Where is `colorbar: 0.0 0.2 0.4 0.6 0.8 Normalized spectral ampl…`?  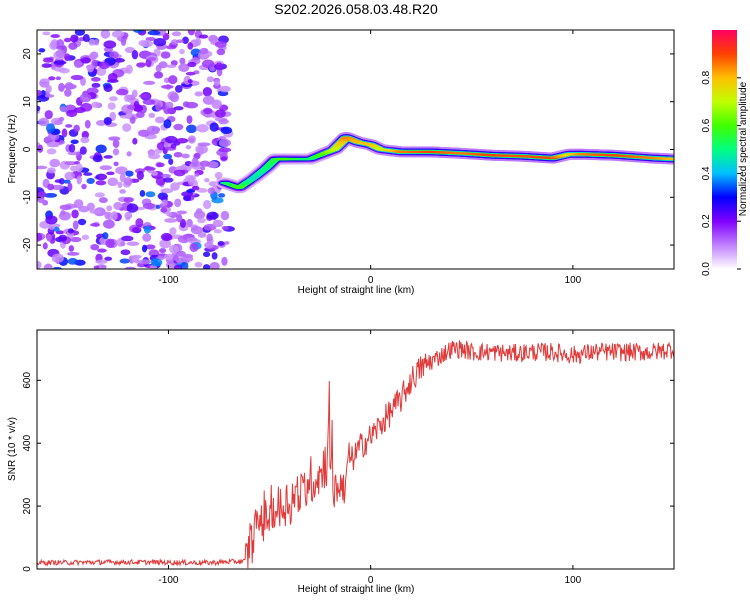 colorbar: 0.0 0.2 0.4 0.6 0.8 Normalized spectral ampl… is located at coordinates (725, 153).